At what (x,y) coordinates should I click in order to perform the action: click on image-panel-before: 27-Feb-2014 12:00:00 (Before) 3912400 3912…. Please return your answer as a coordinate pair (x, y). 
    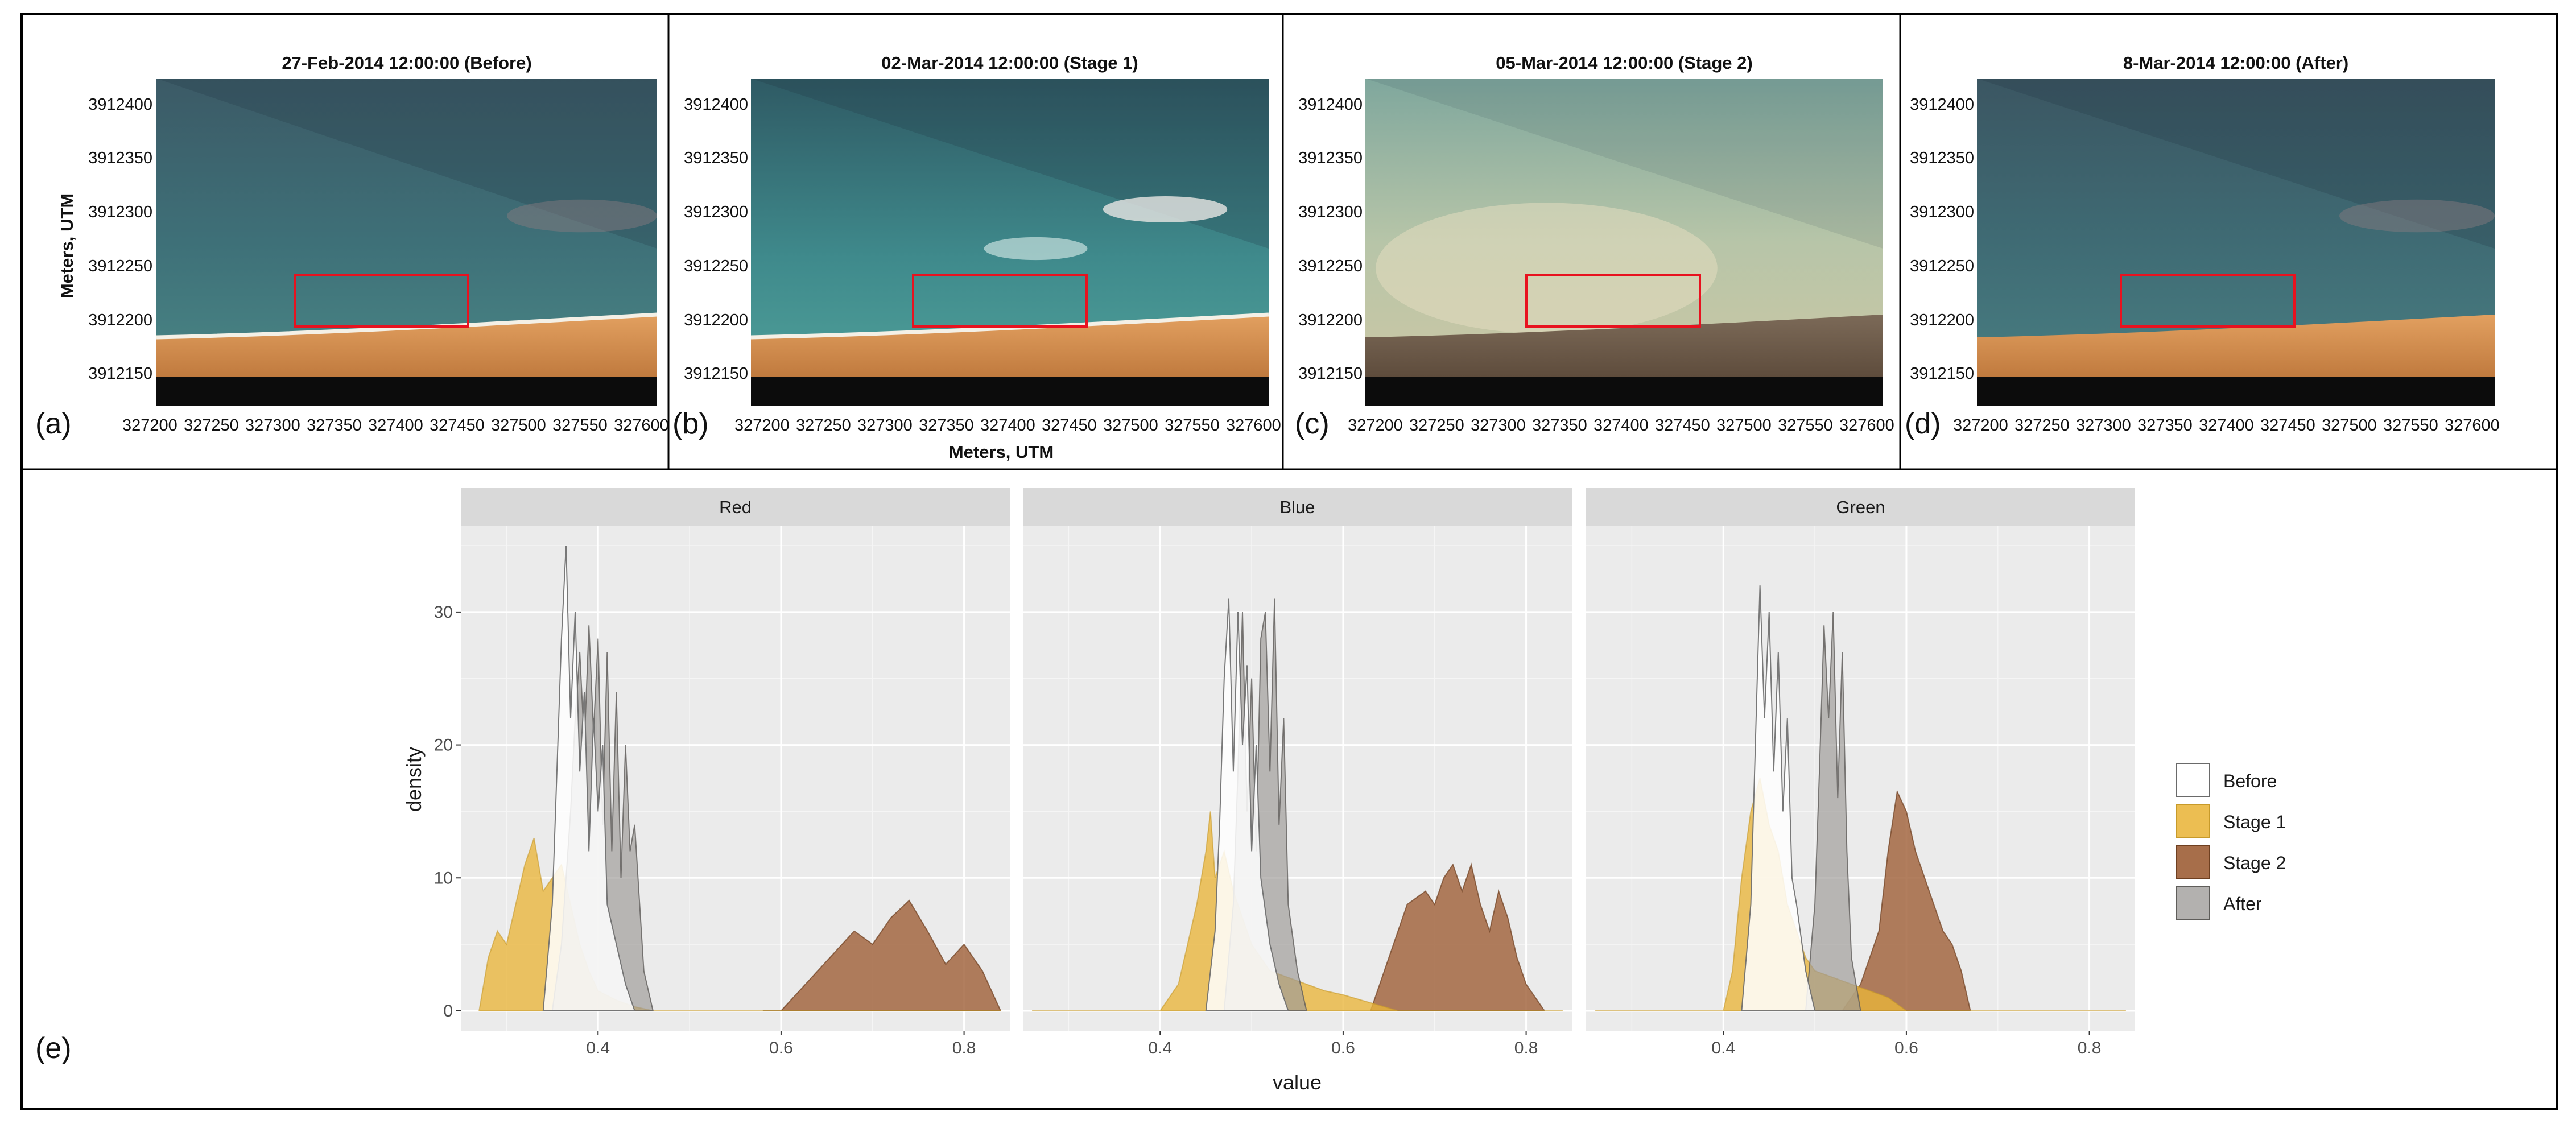
    Looking at the image, I should click on (352, 247).